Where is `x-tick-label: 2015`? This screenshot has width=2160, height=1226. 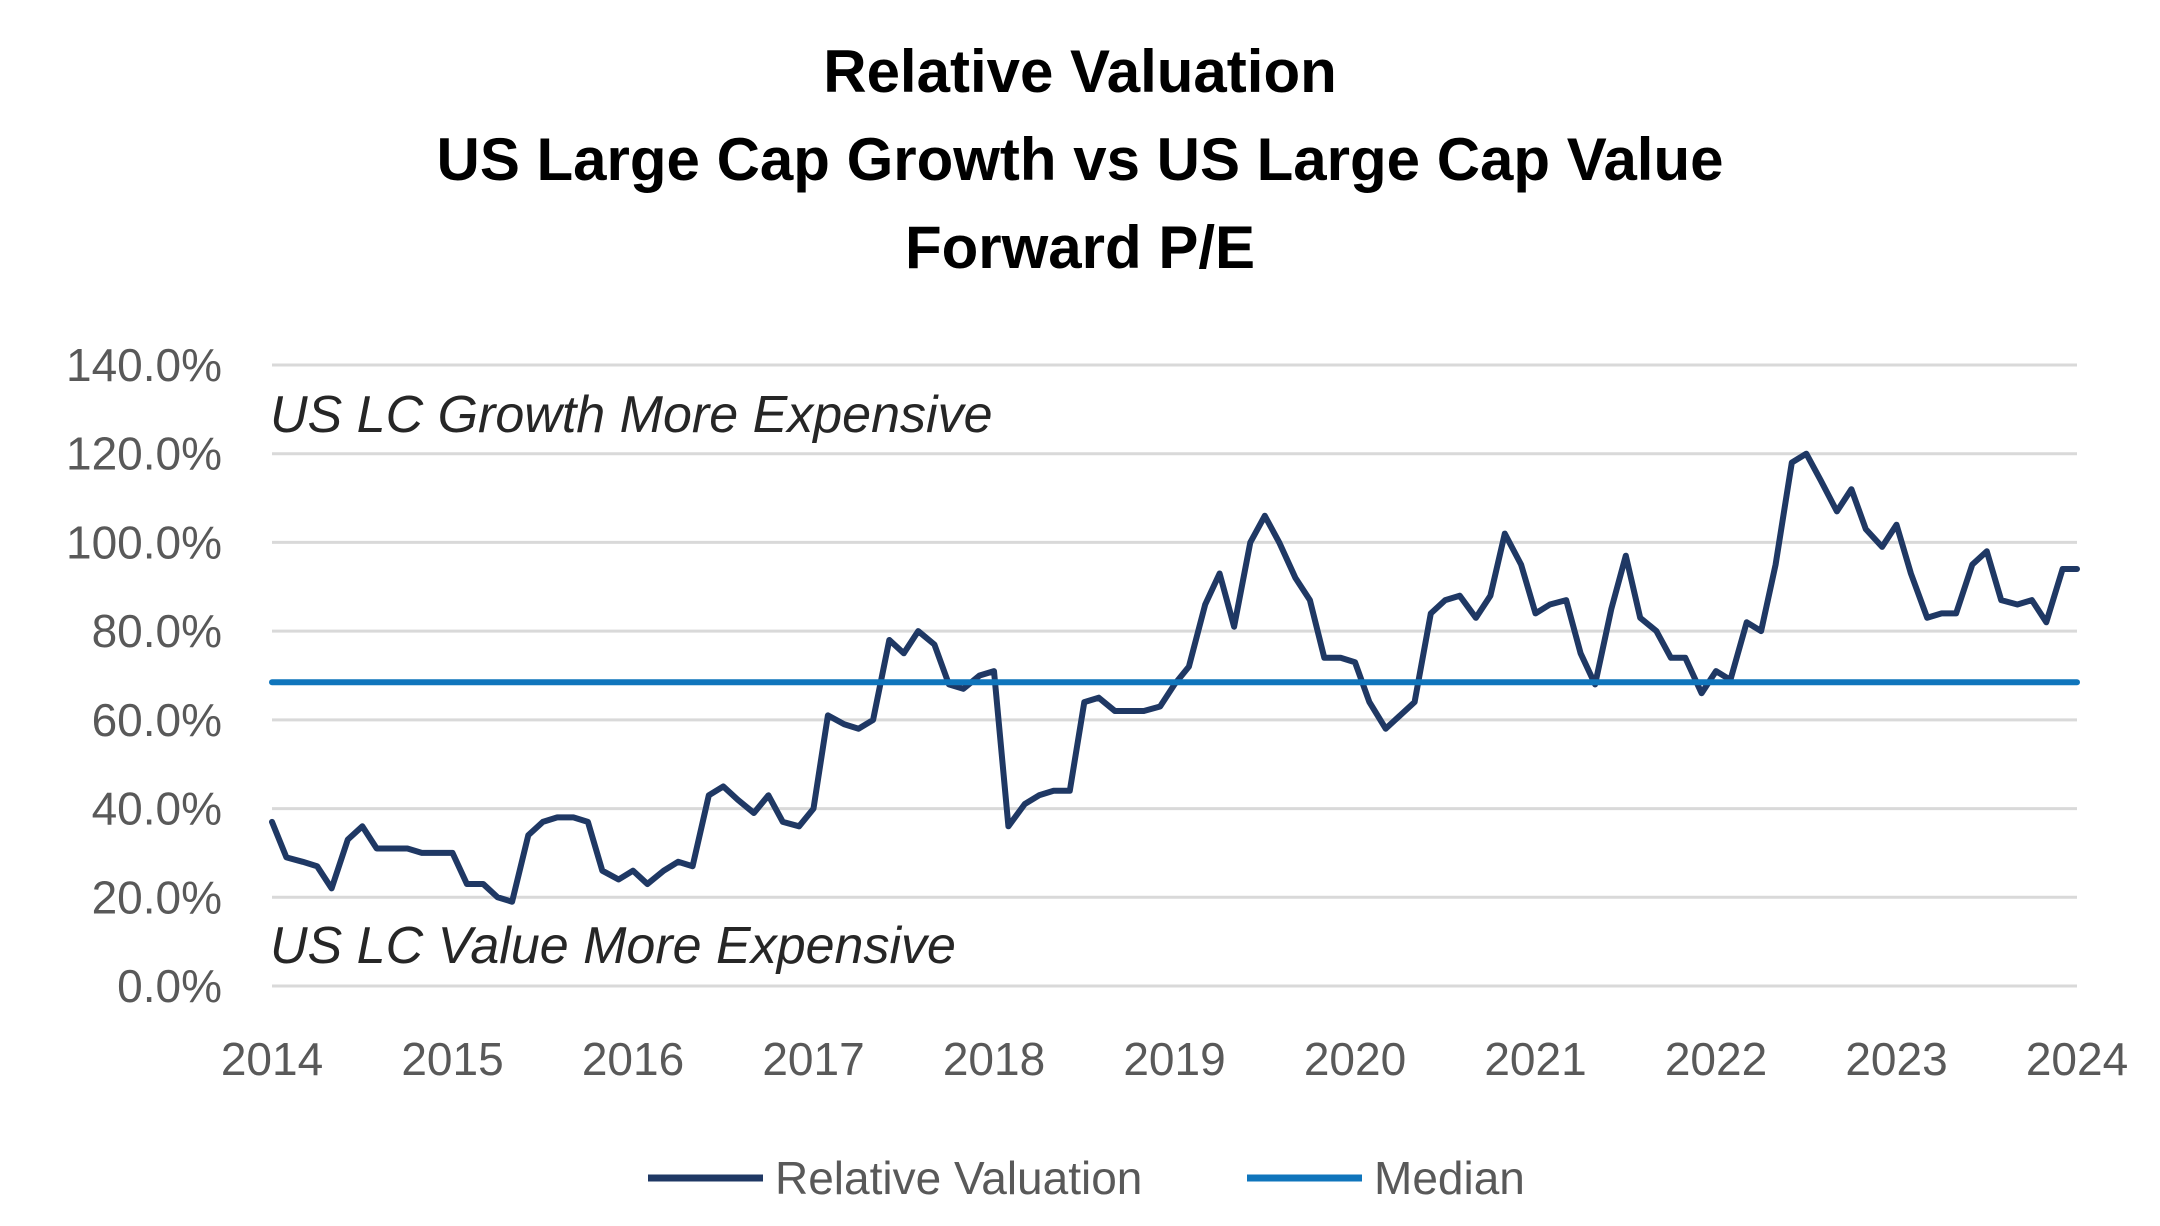
x-tick-label: 2015 is located at coordinates (452, 1059).